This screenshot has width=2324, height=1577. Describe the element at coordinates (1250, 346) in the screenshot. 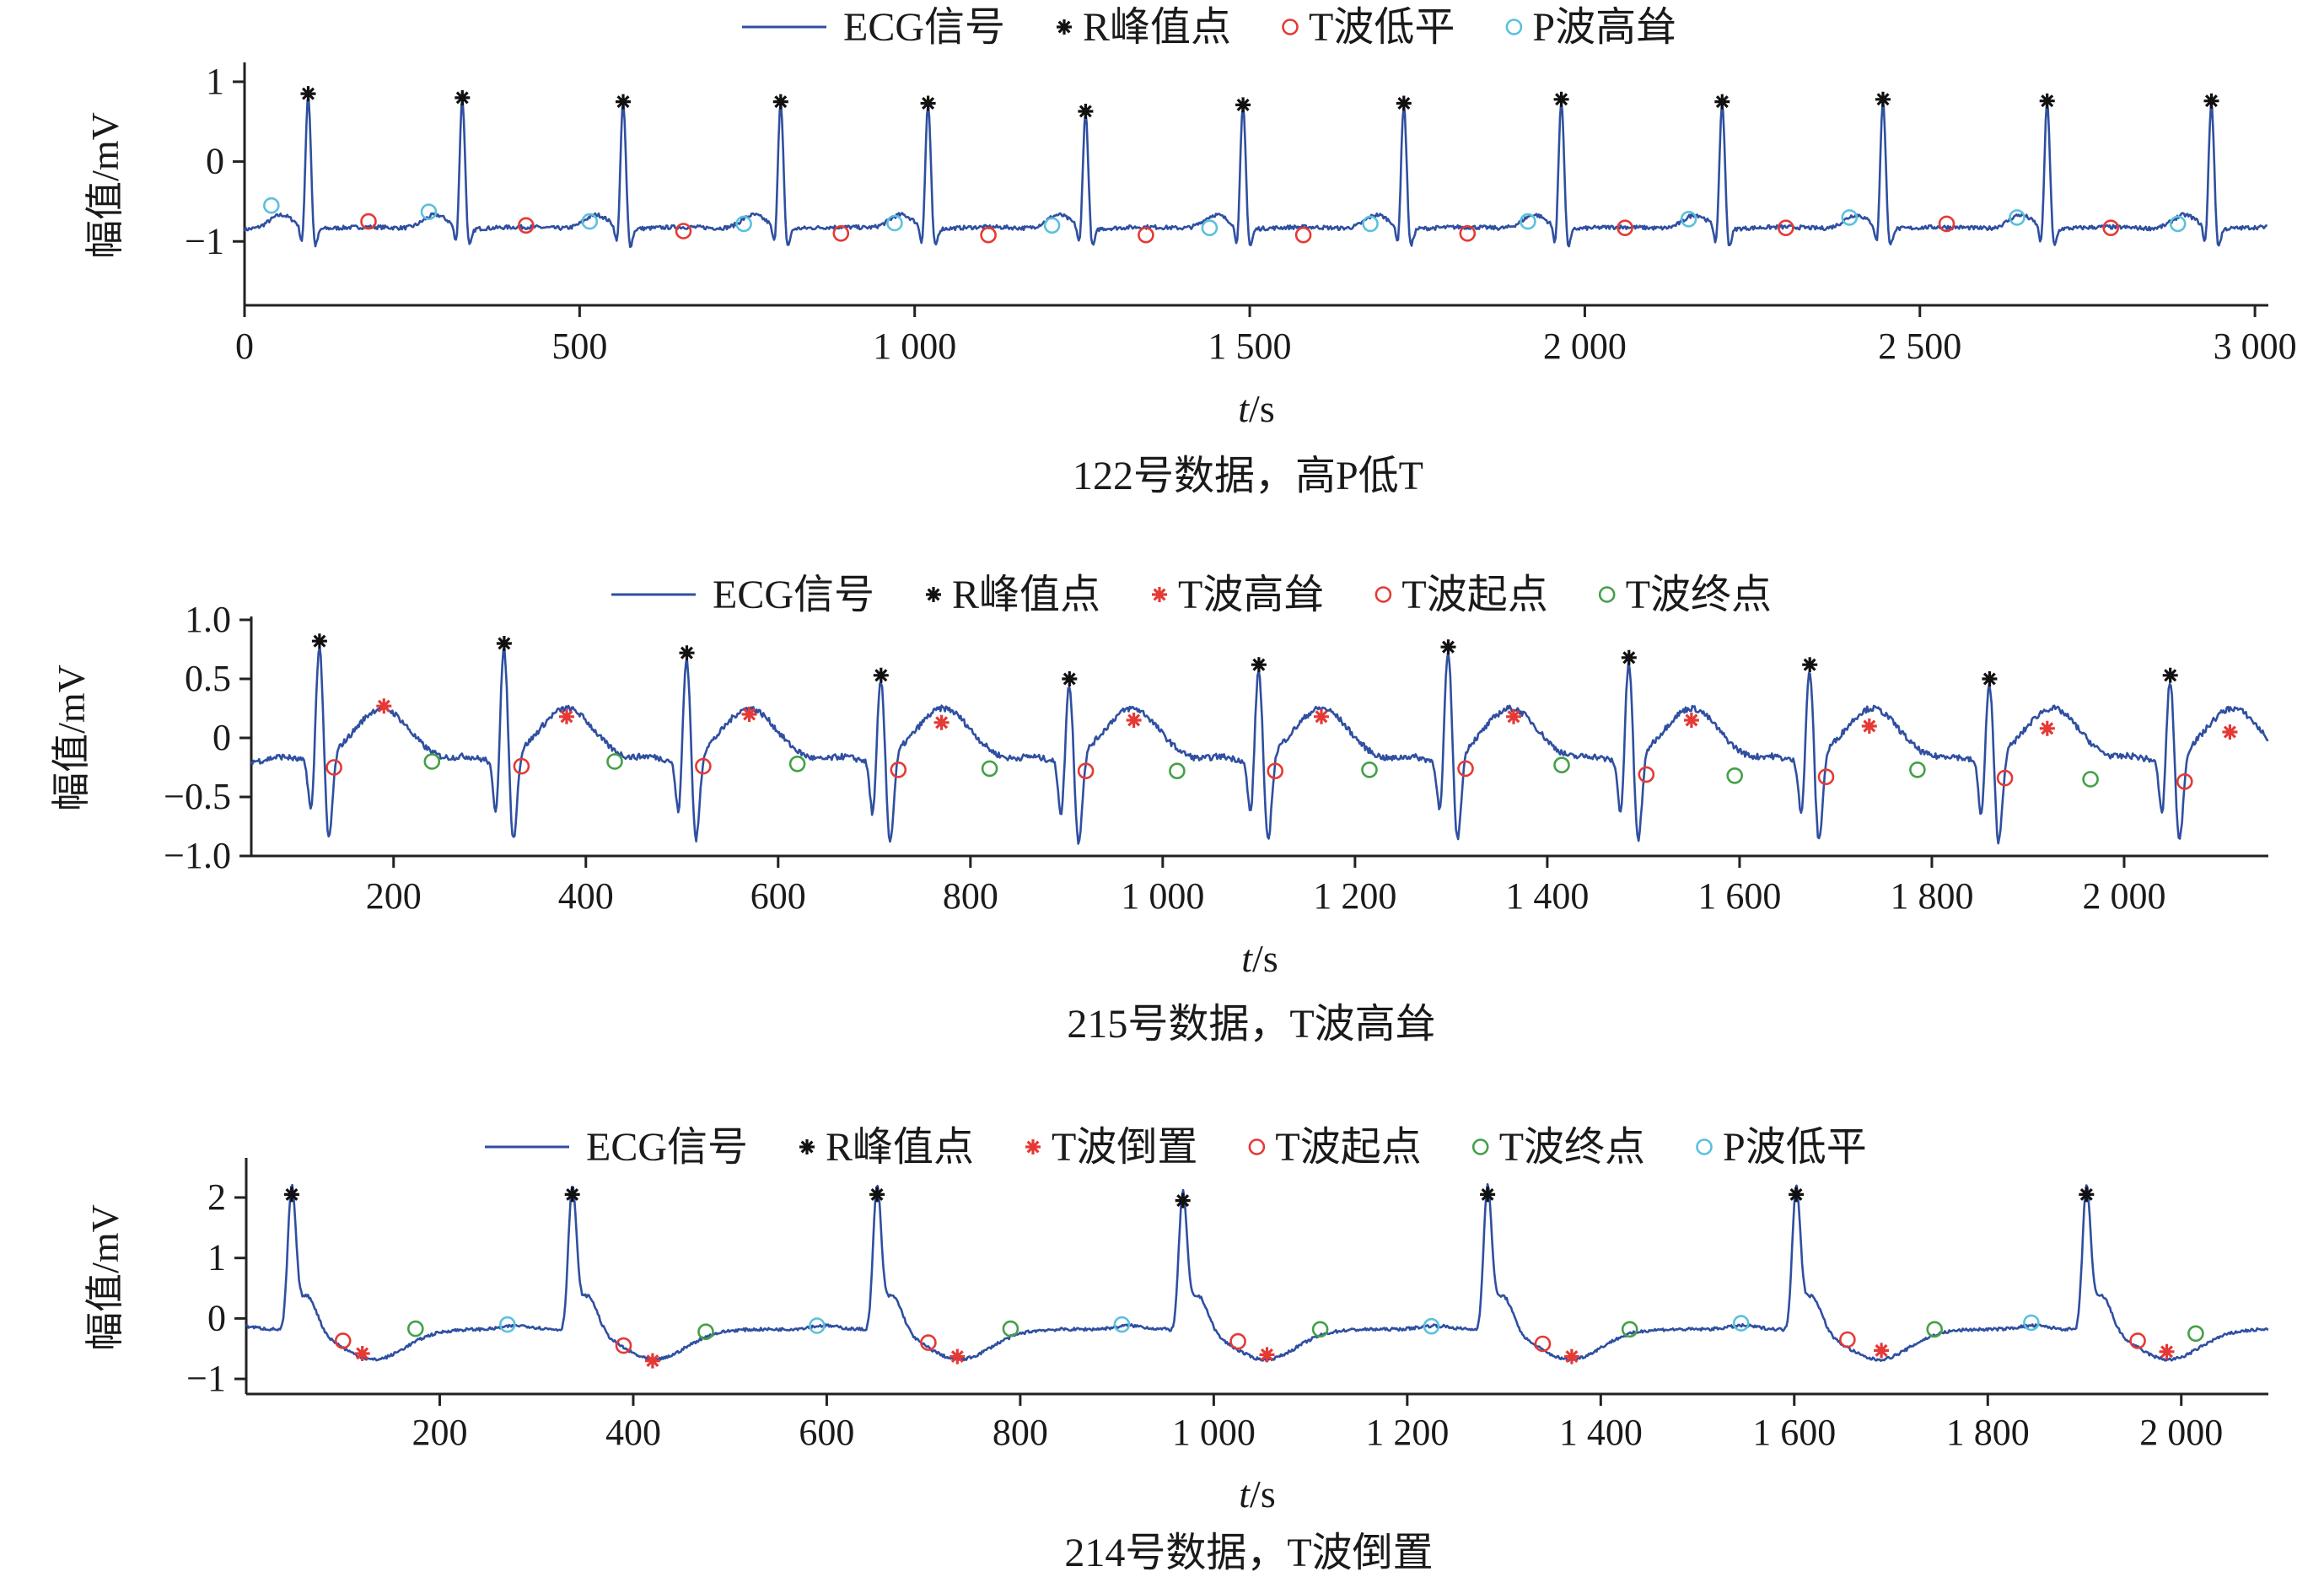

I see `x-tick-label: 1 500` at that location.